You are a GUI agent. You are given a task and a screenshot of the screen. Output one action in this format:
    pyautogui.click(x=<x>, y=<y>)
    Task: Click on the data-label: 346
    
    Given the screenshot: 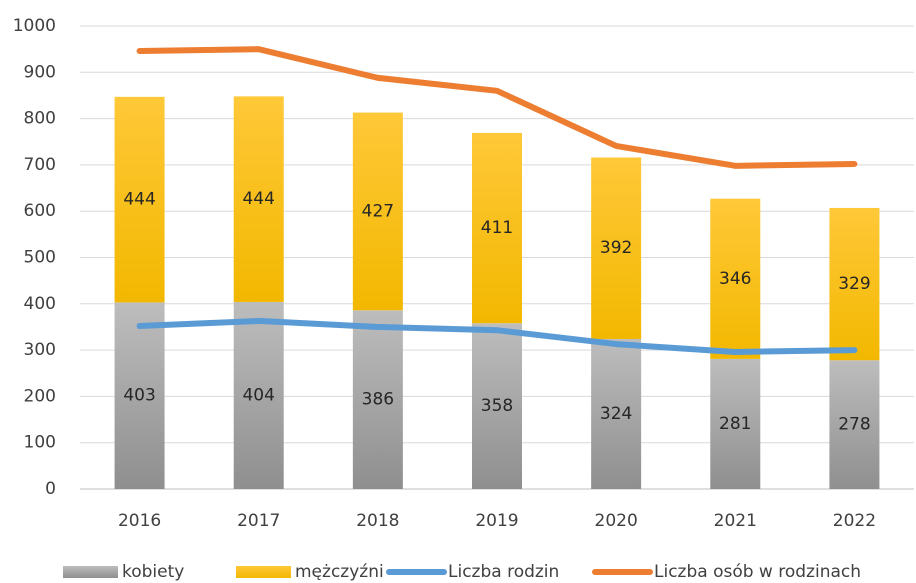 What is the action you would take?
    pyautogui.click(x=735, y=279)
    